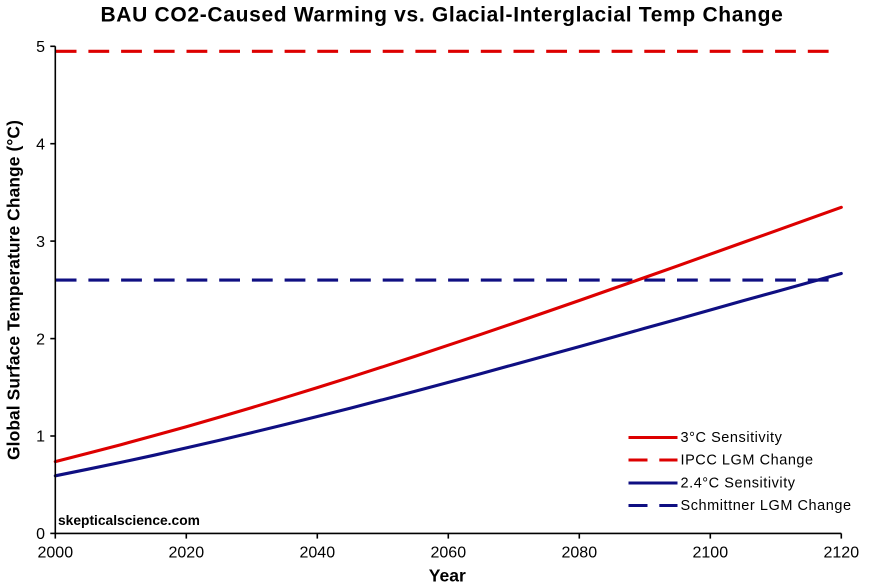  I want to click on svg-text: Year, so click(447, 576).